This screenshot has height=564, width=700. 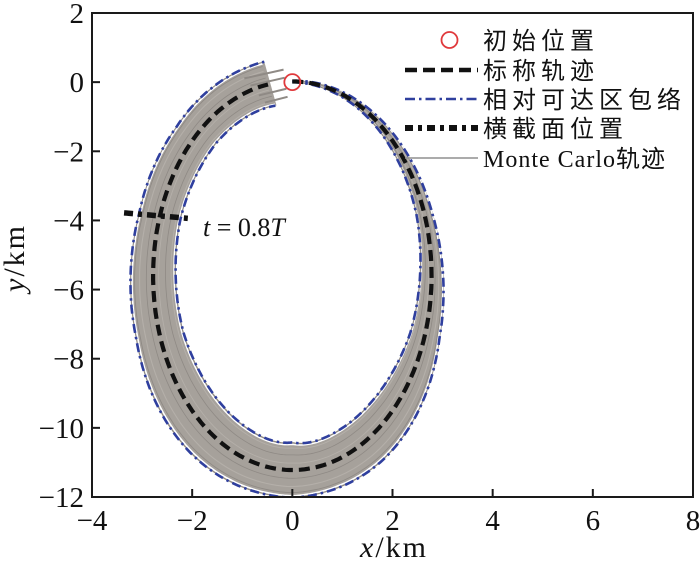 What do you see at coordinates (541, 41) in the screenshot?
I see `legend-label: 初始位置` at bounding box center [541, 41].